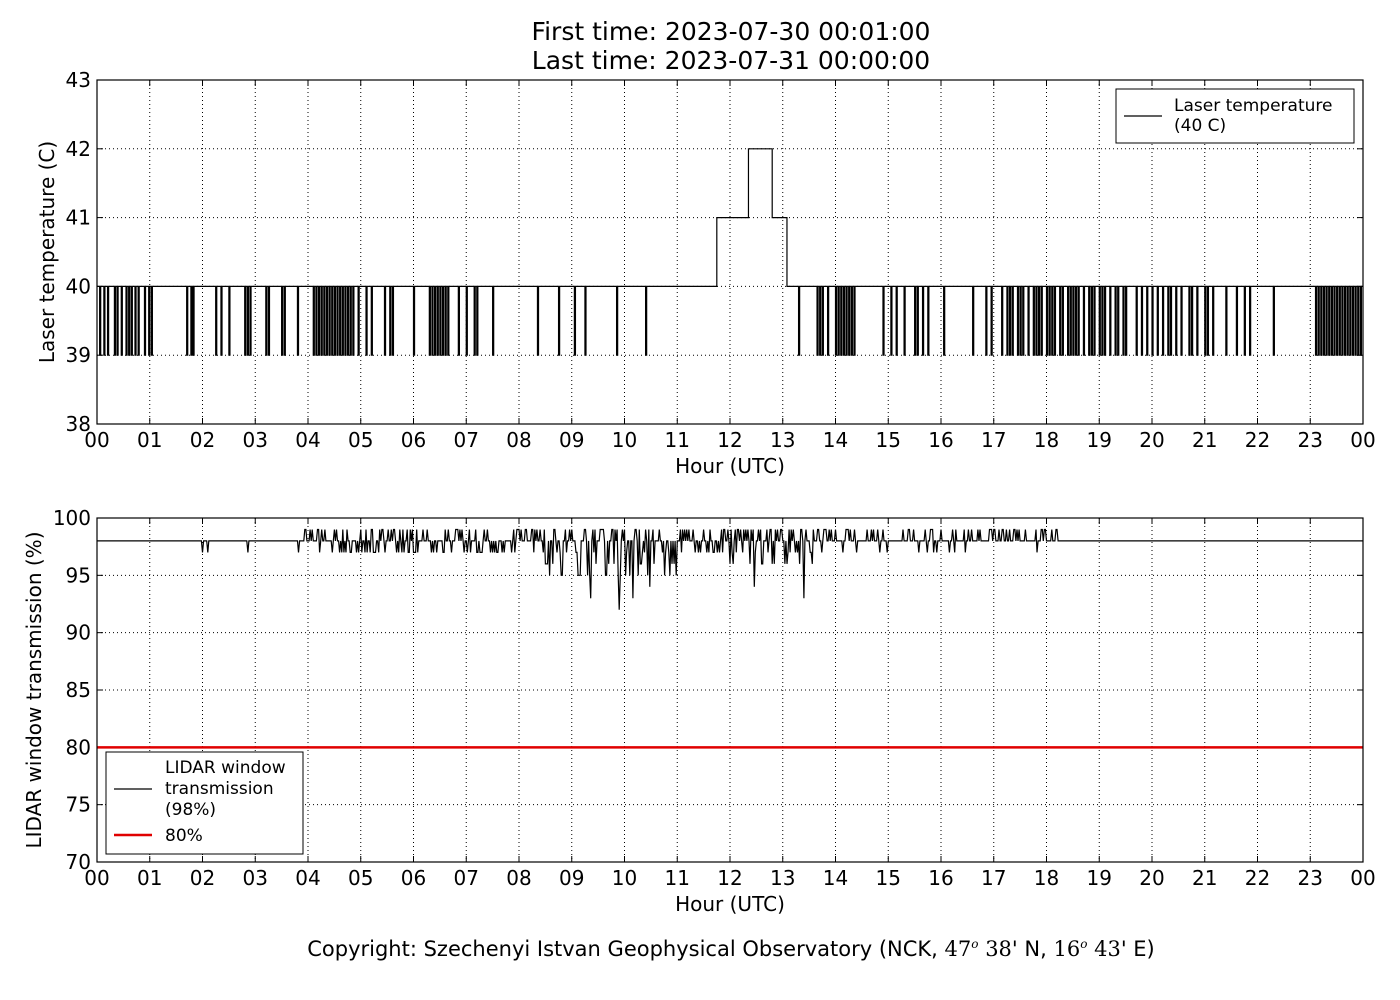 Image resolution: width=1400 pixels, height=1000 pixels. What do you see at coordinates (47, 252) in the screenshot?
I see `y-axis-label: Laser temperature (C)` at bounding box center [47, 252].